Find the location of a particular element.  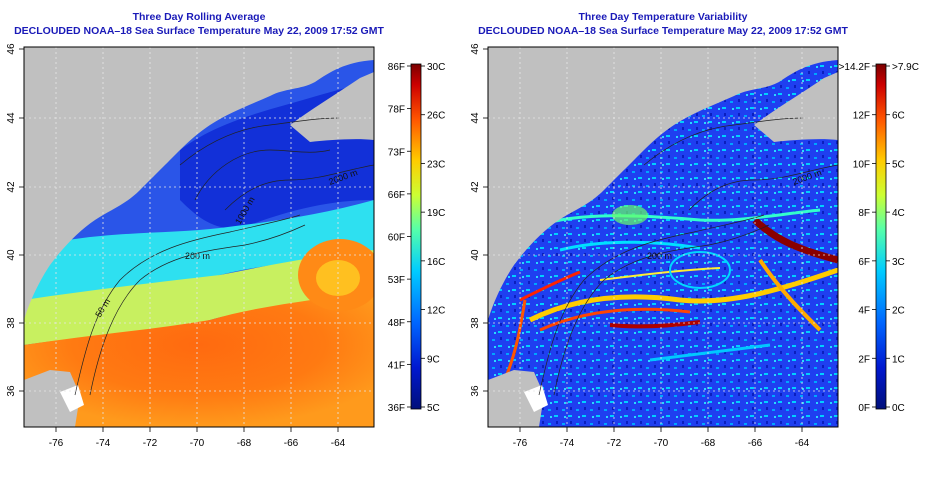

left-lon-label: -74 is located at coordinates (103, 443).